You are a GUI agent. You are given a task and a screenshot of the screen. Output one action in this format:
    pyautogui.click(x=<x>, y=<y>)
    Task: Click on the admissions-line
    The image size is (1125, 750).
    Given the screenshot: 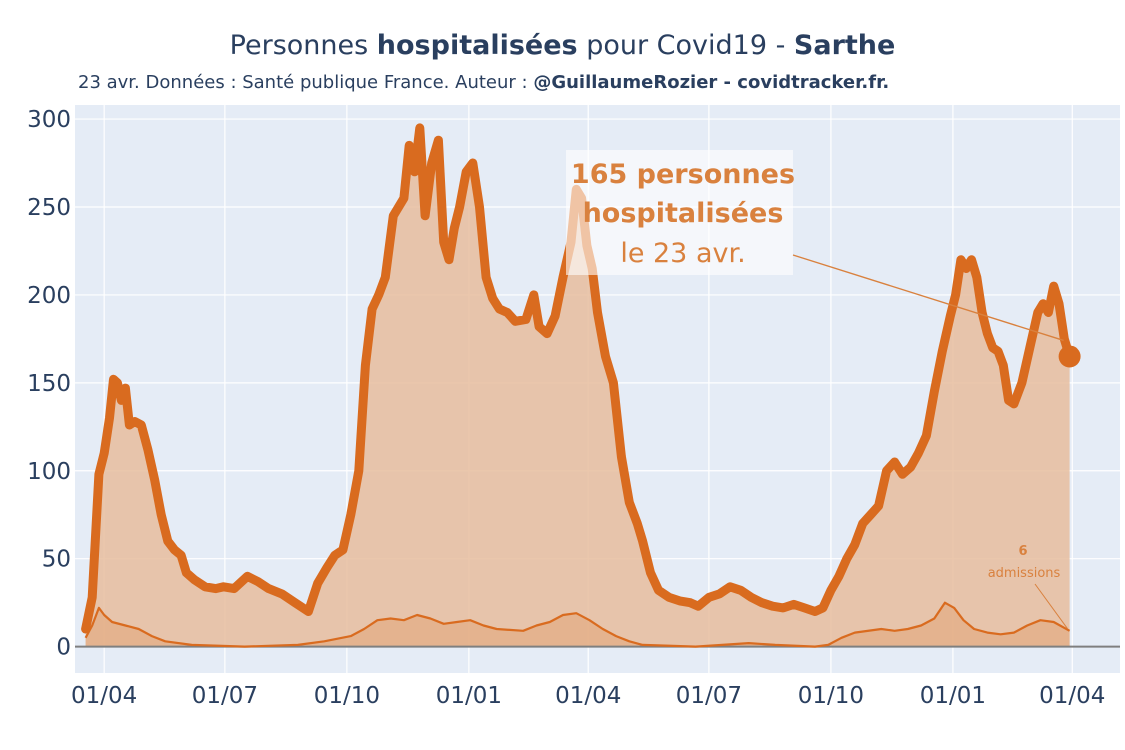 What is the action you would take?
    pyautogui.click(x=577, y=624)
    